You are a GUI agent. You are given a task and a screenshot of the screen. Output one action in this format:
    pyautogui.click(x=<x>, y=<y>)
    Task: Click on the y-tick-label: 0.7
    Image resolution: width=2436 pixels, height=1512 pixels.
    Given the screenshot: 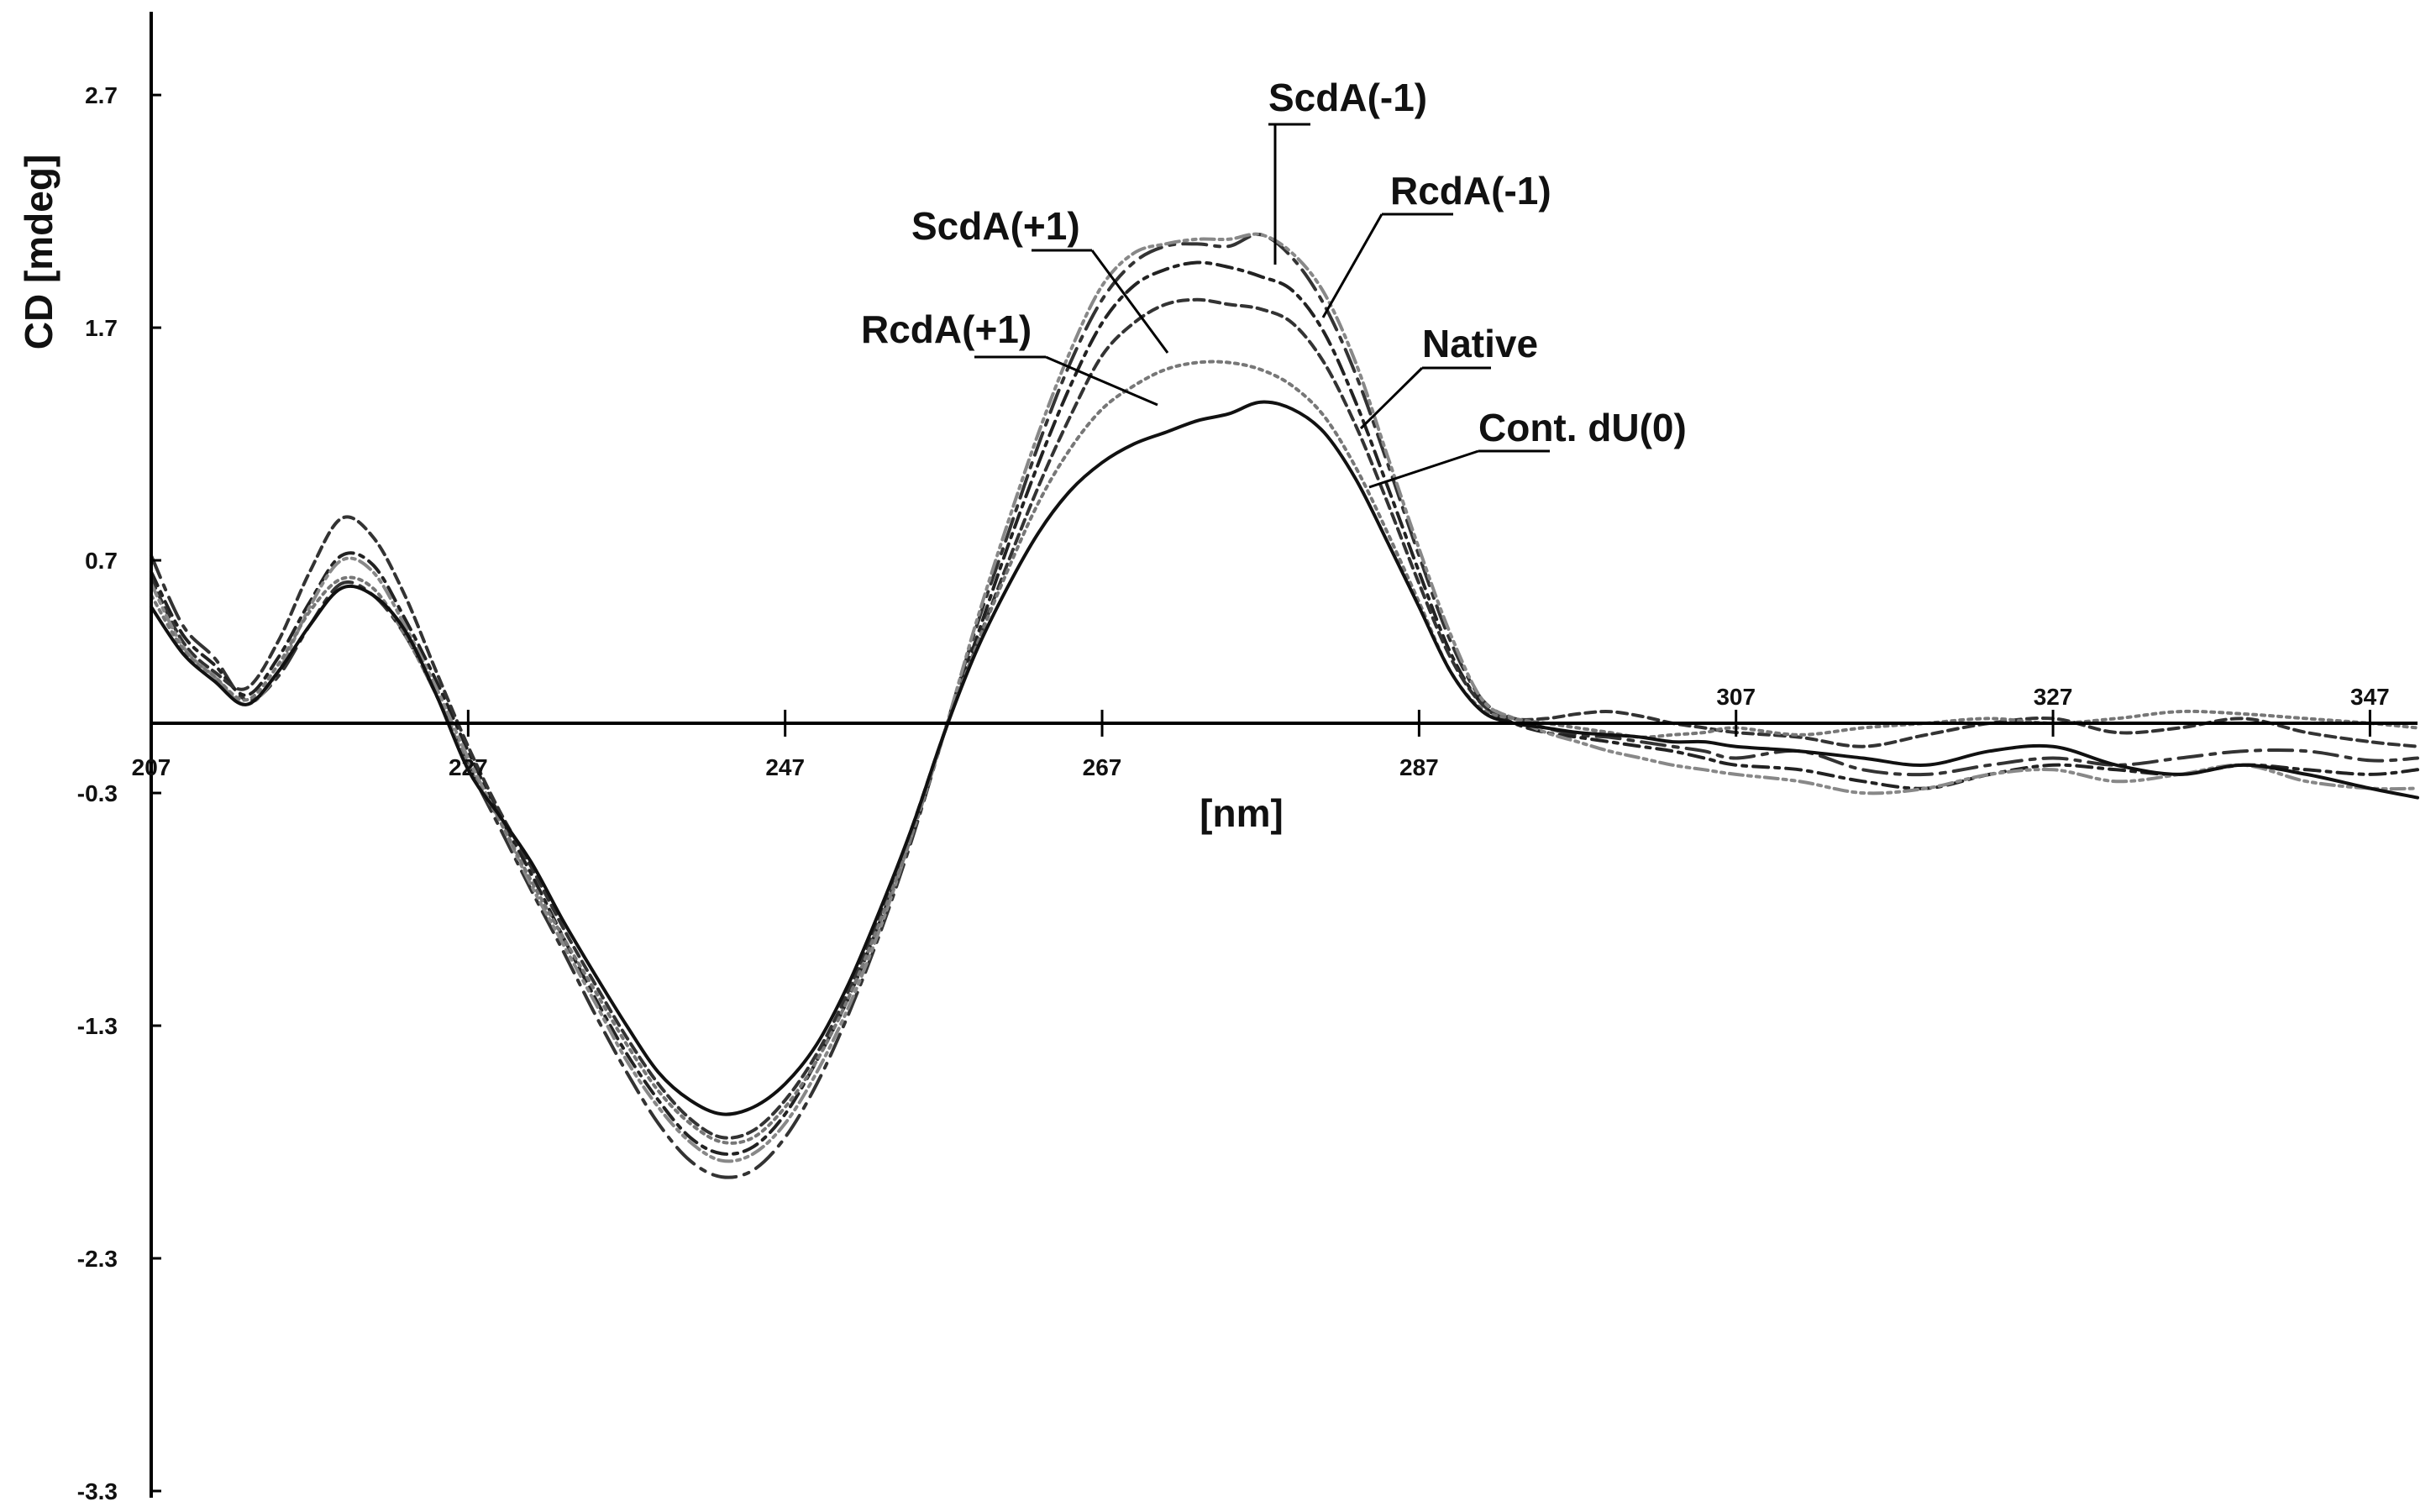 What is the action you would take?
    pyautogui.click(x=101, y=561)
    